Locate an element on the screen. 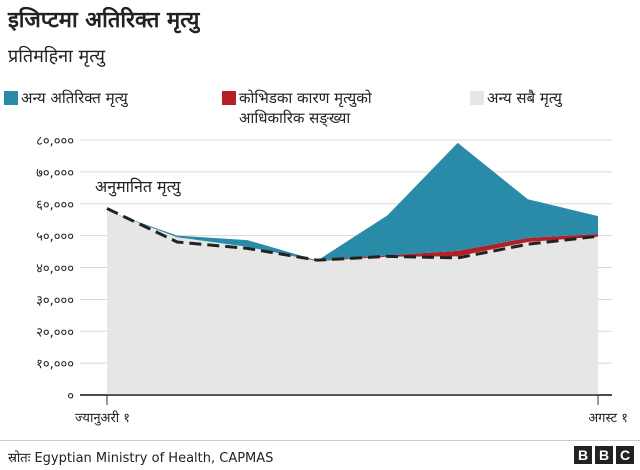 This screenshot has width=640, height=470. legend-label: अन्य सबै मृत्यु is located at coordinates (524, 98).